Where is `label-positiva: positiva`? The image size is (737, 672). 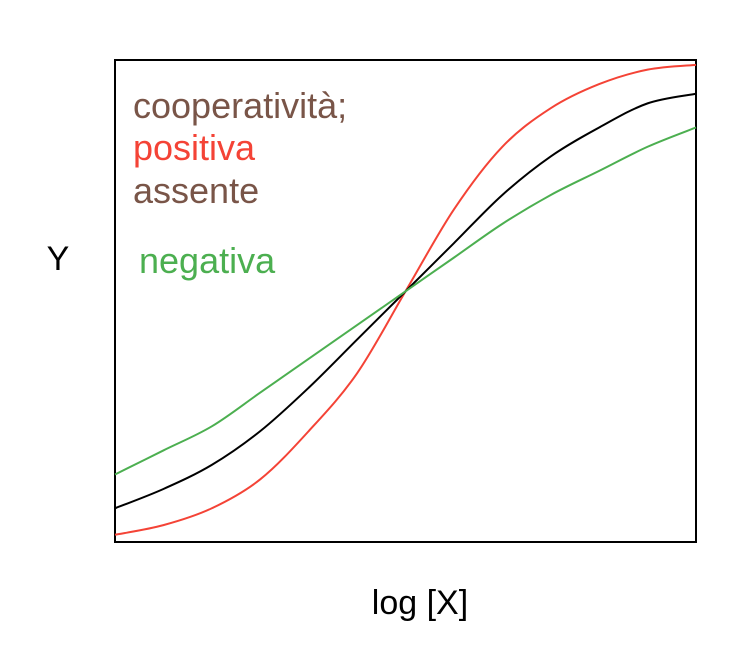 label-positiva: positiva is located at coordinates (194, 147).